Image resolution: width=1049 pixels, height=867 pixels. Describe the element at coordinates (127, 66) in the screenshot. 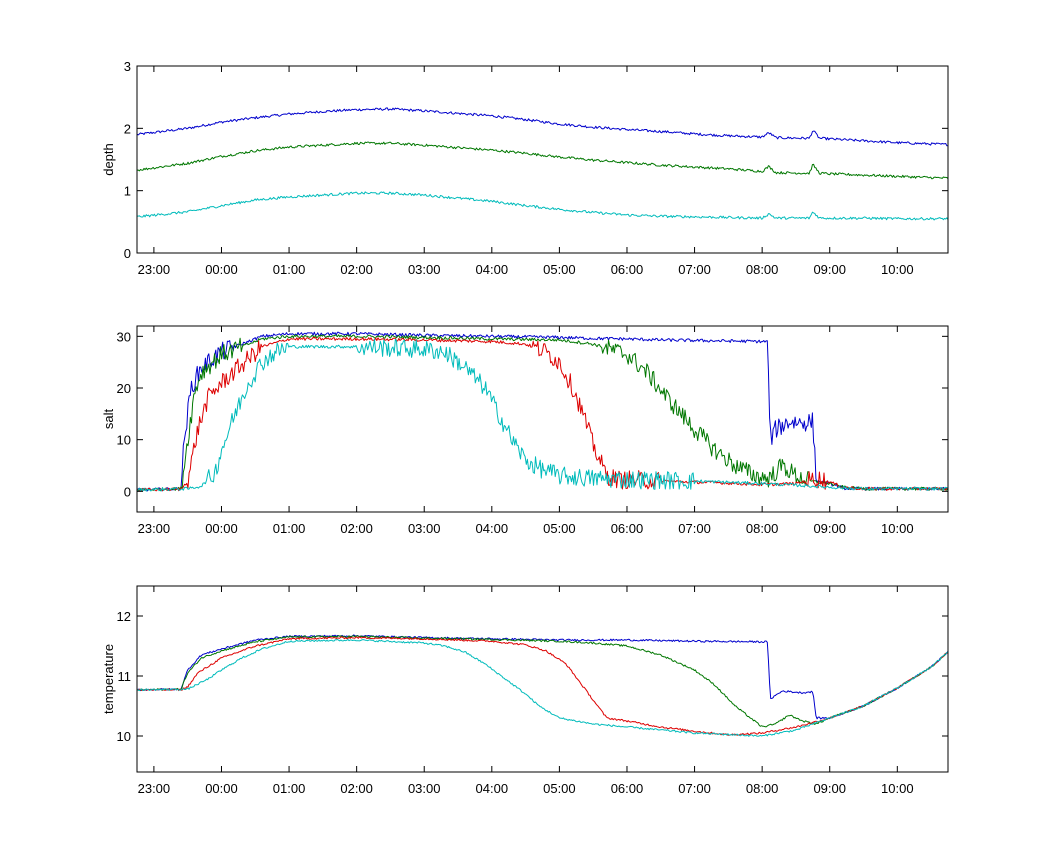

I see `y-tick-label: 3` at that location.